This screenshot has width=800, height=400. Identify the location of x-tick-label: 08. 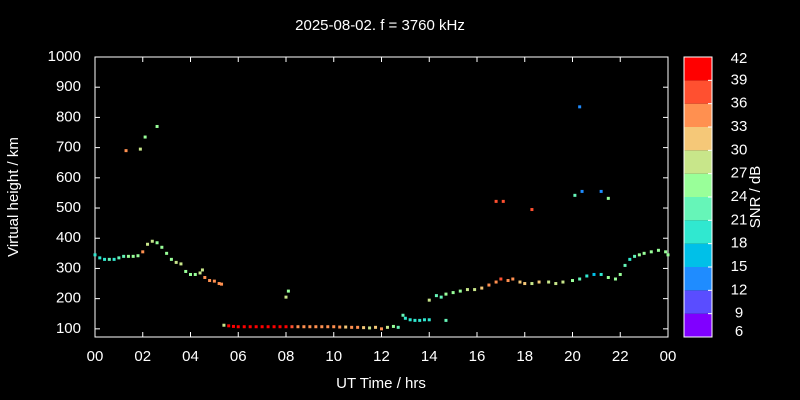
(286, 356).